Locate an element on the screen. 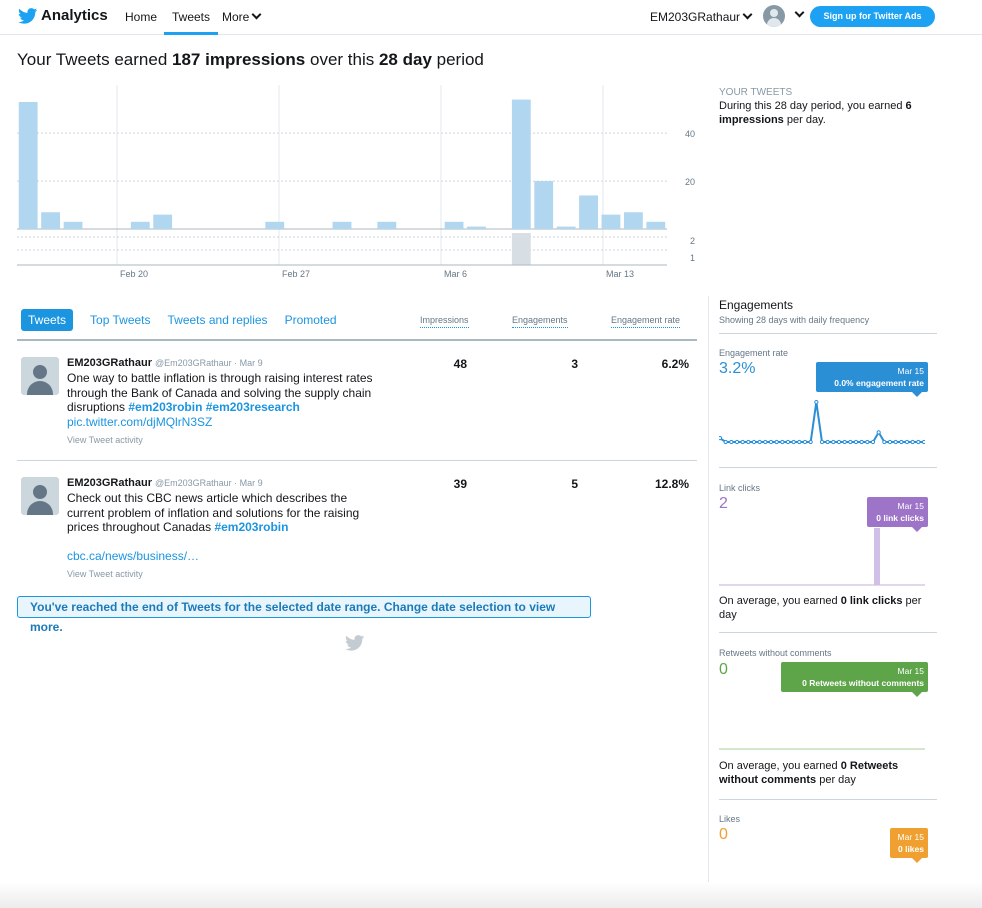 Image resolution: width=982 pixels, height=908 pixels. summary-text-2: per day. is located at coordinates (804, 120).